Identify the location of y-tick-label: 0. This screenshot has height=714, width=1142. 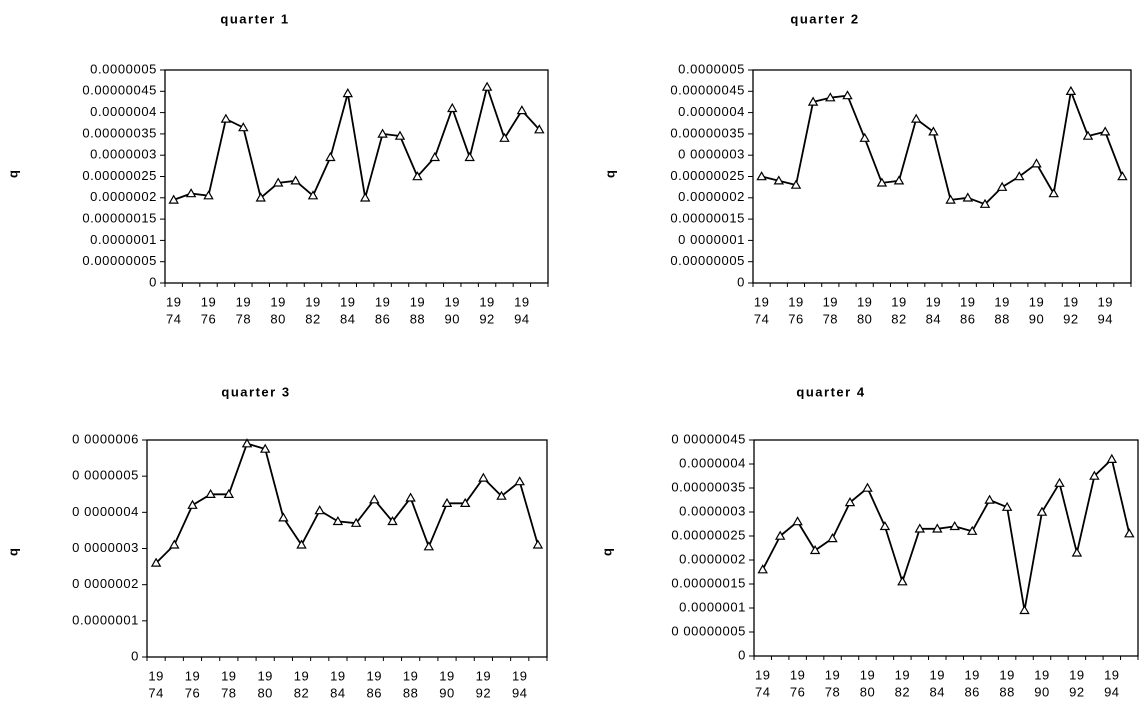
(135, 655).